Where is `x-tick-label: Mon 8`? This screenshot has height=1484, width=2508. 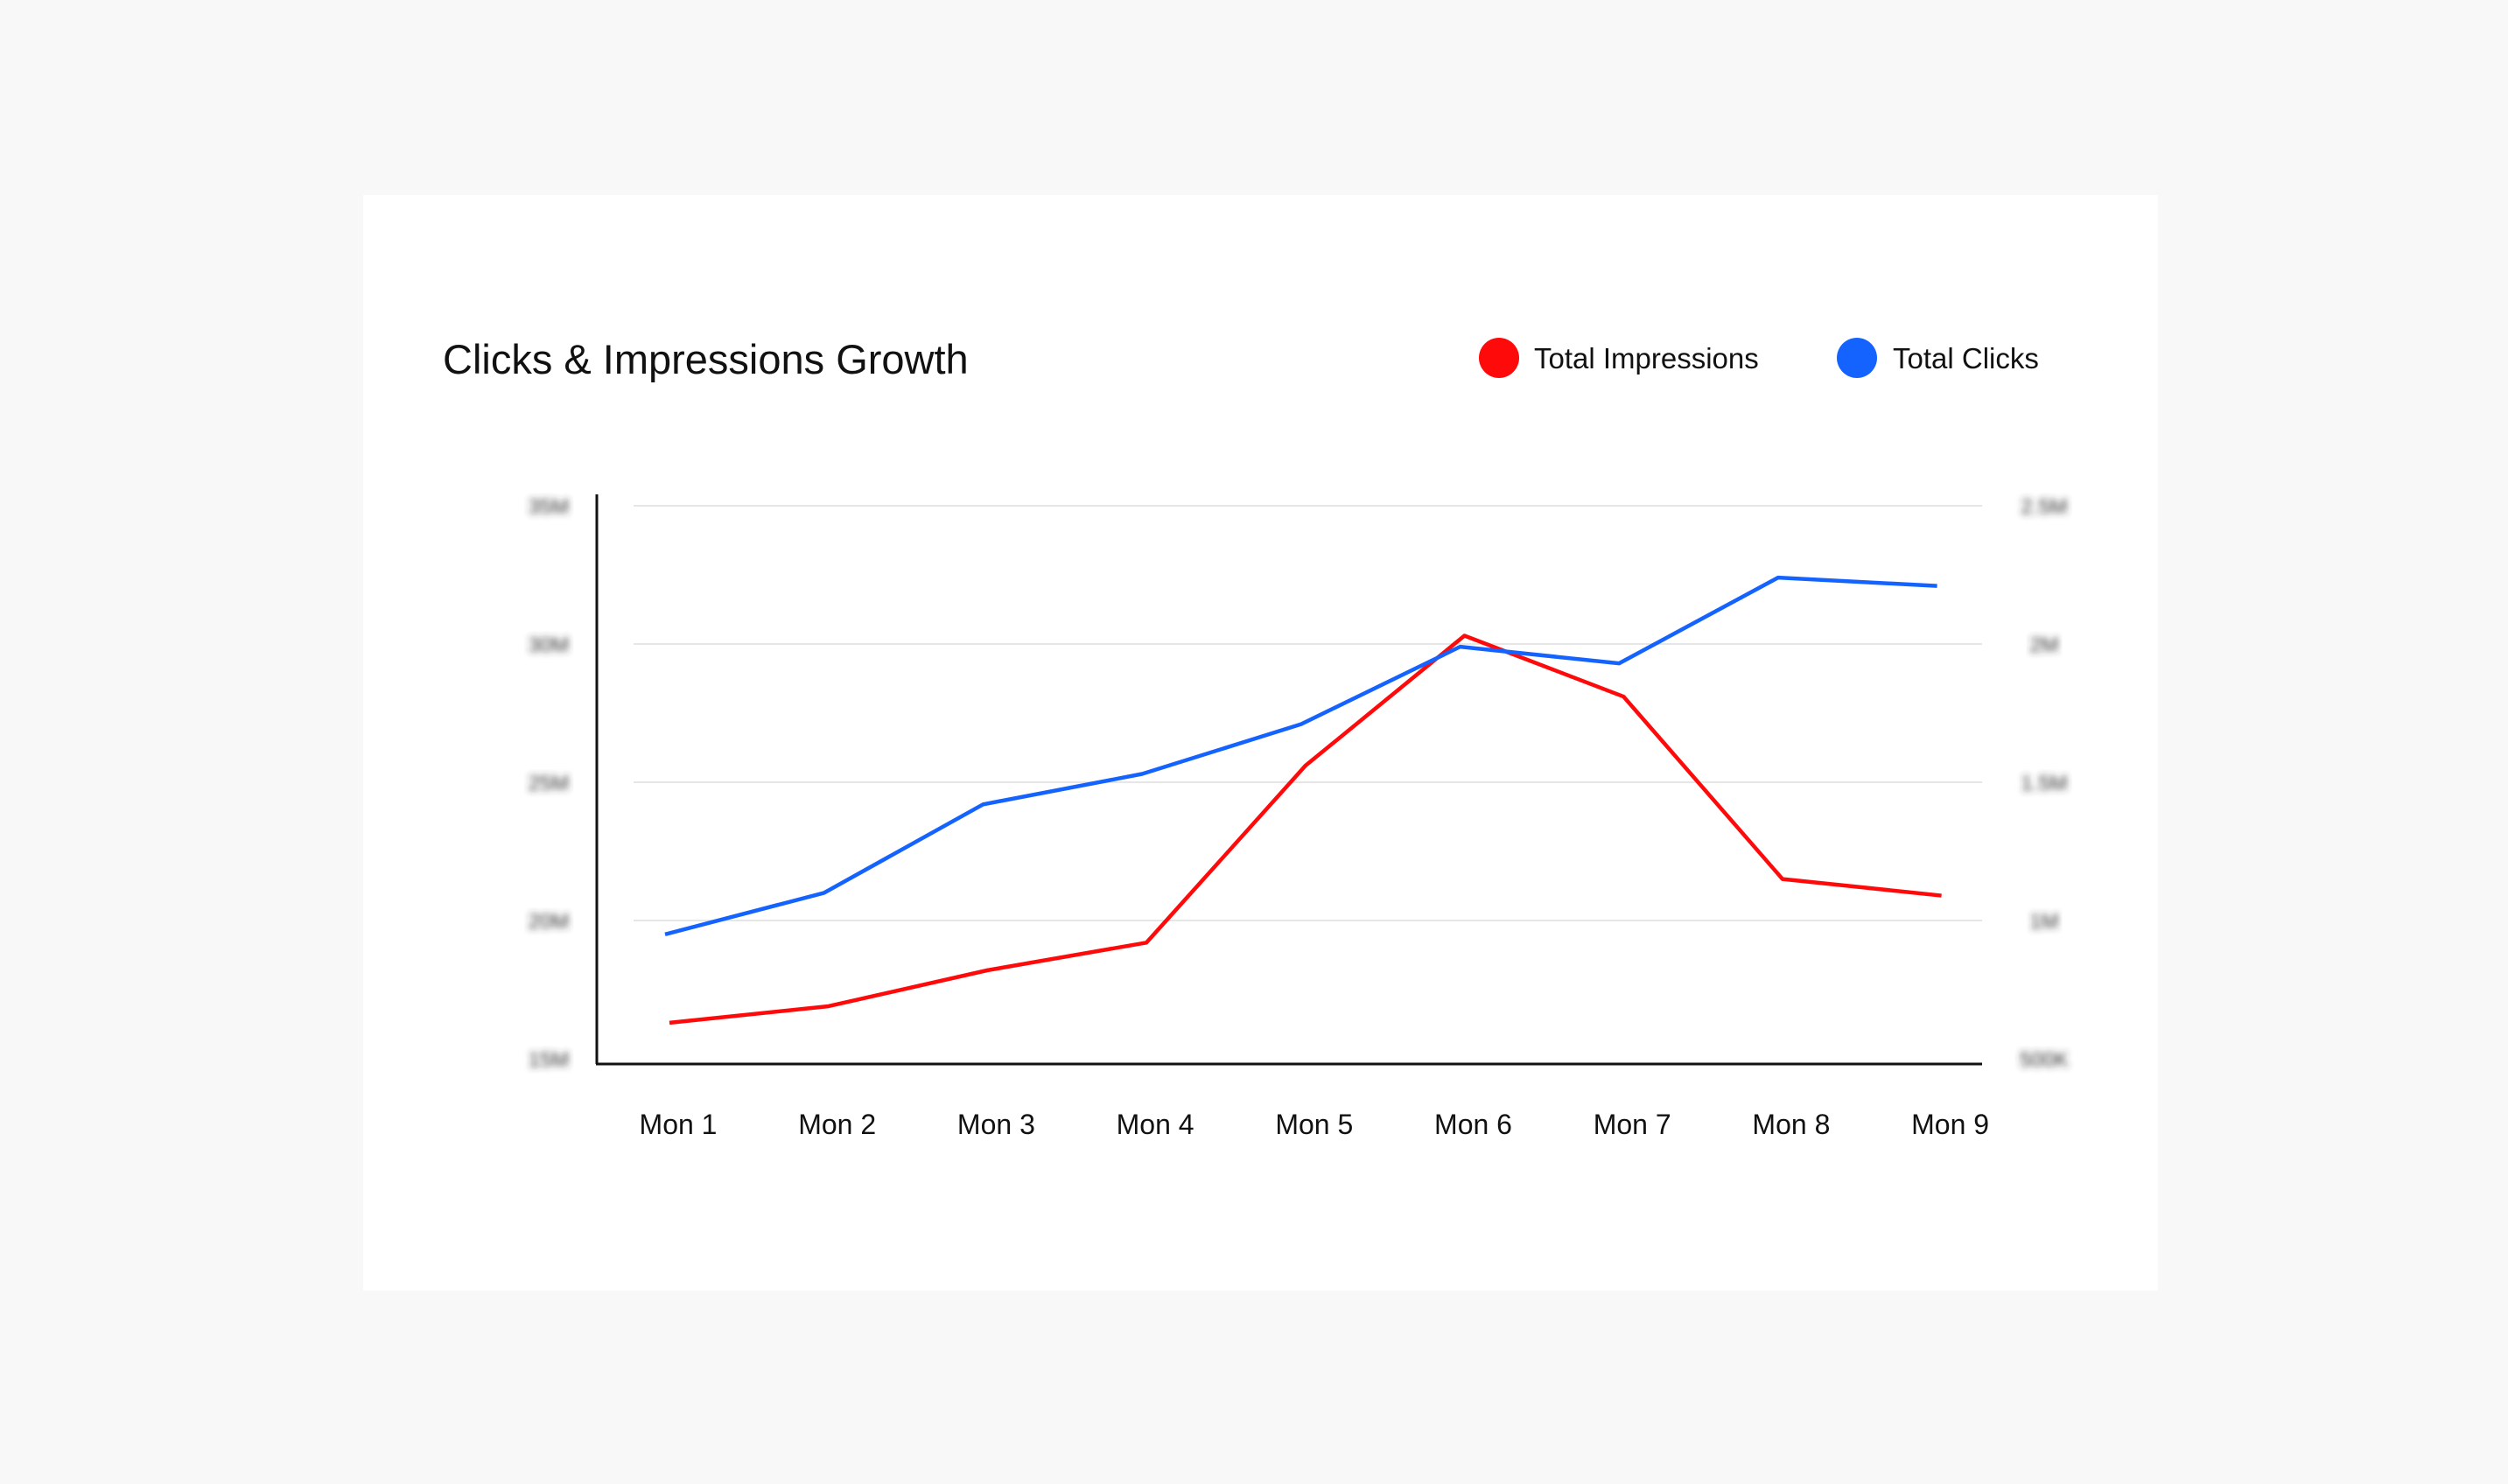 x-tick-label: Mon 8 is located at coordinates (1791, 1124).